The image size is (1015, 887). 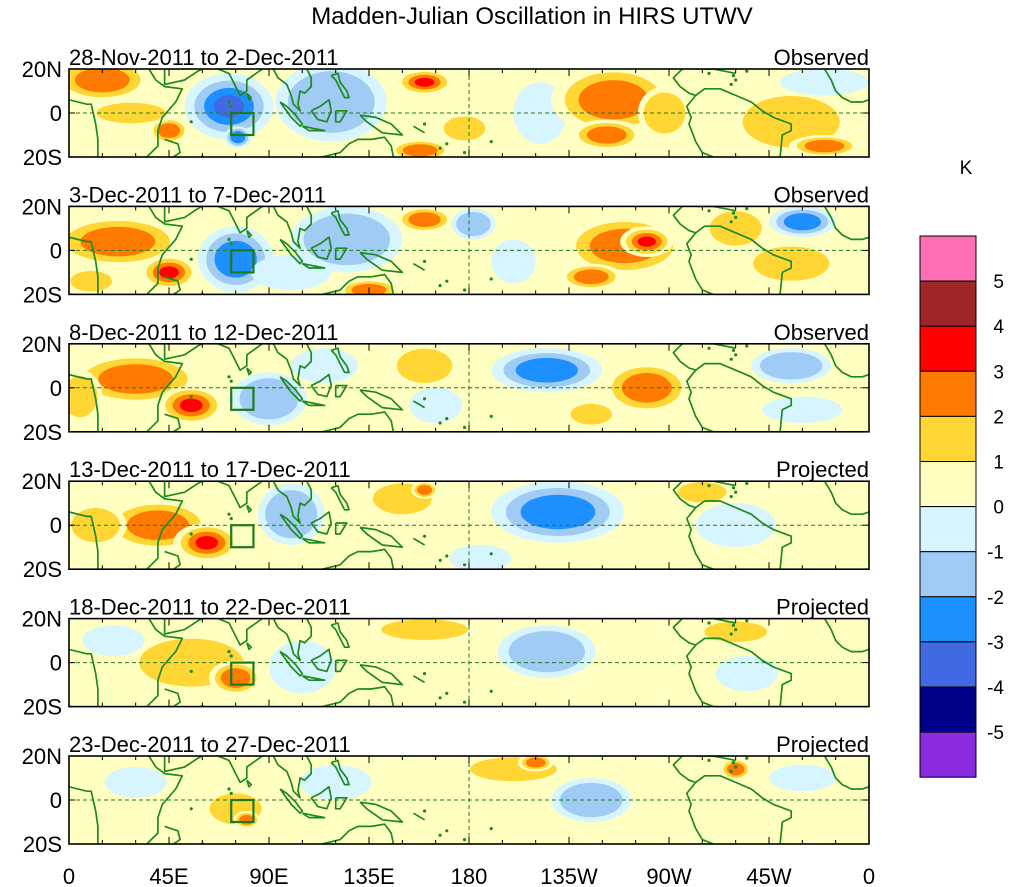 I want to click on x-tick-label: 135W, so click(x=569, y=875).